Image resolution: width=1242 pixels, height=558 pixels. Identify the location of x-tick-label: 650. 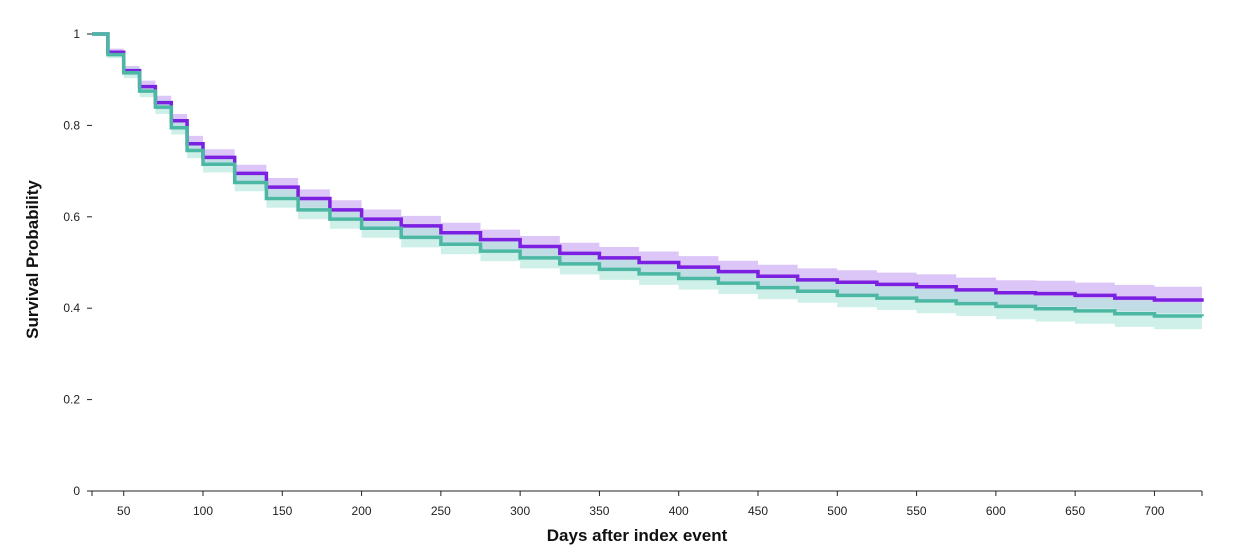
(1075, 511).